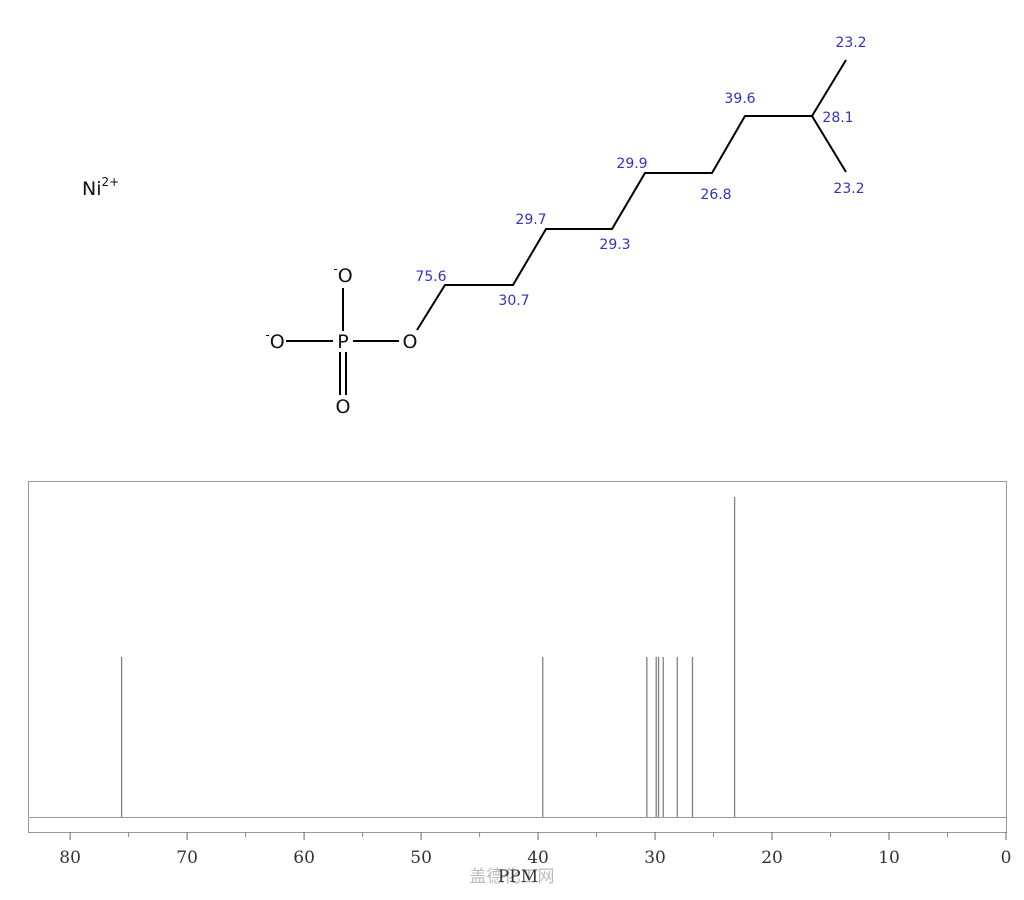 Image resolution: width=1024 pixels, height=900 pixels. I want to click on shift-label: 28.1, so click(837, 118).